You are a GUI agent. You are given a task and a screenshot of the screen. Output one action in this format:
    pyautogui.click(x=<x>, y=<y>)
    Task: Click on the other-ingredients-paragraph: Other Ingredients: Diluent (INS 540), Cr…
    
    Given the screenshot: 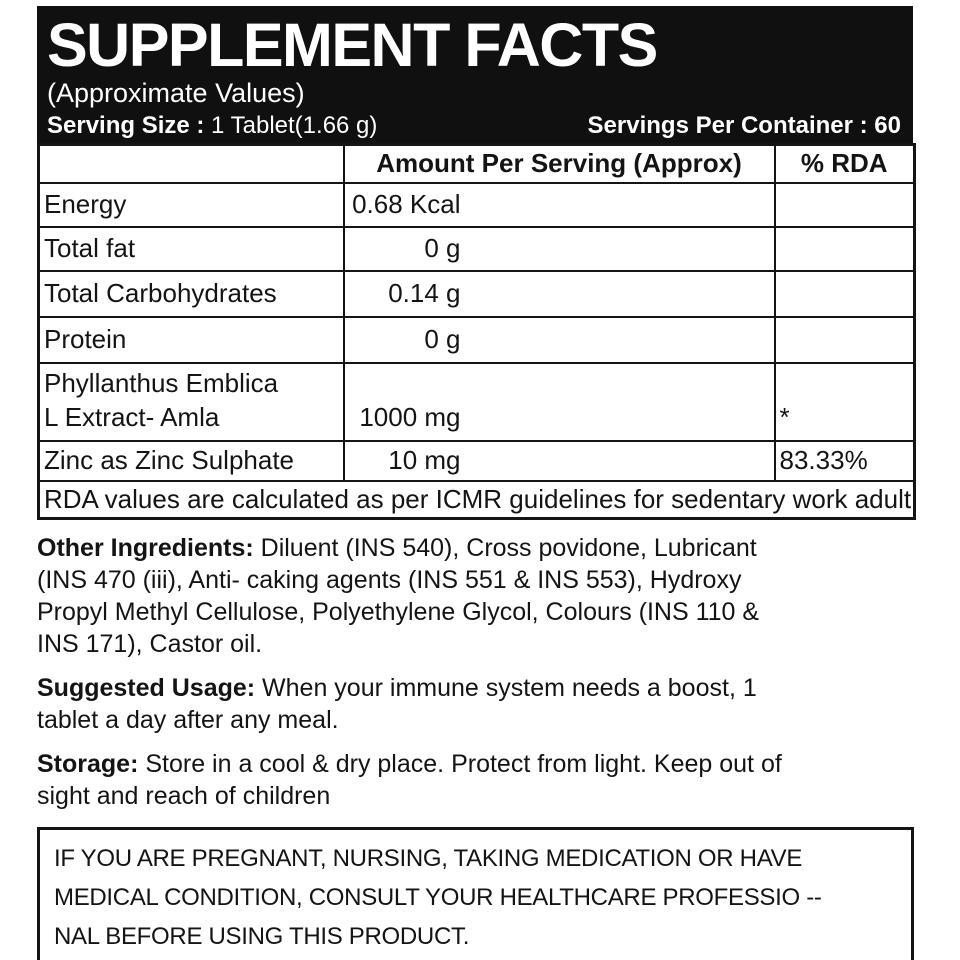 What is the action you would take?
    pyautogui.click(x=477, y=596)
    